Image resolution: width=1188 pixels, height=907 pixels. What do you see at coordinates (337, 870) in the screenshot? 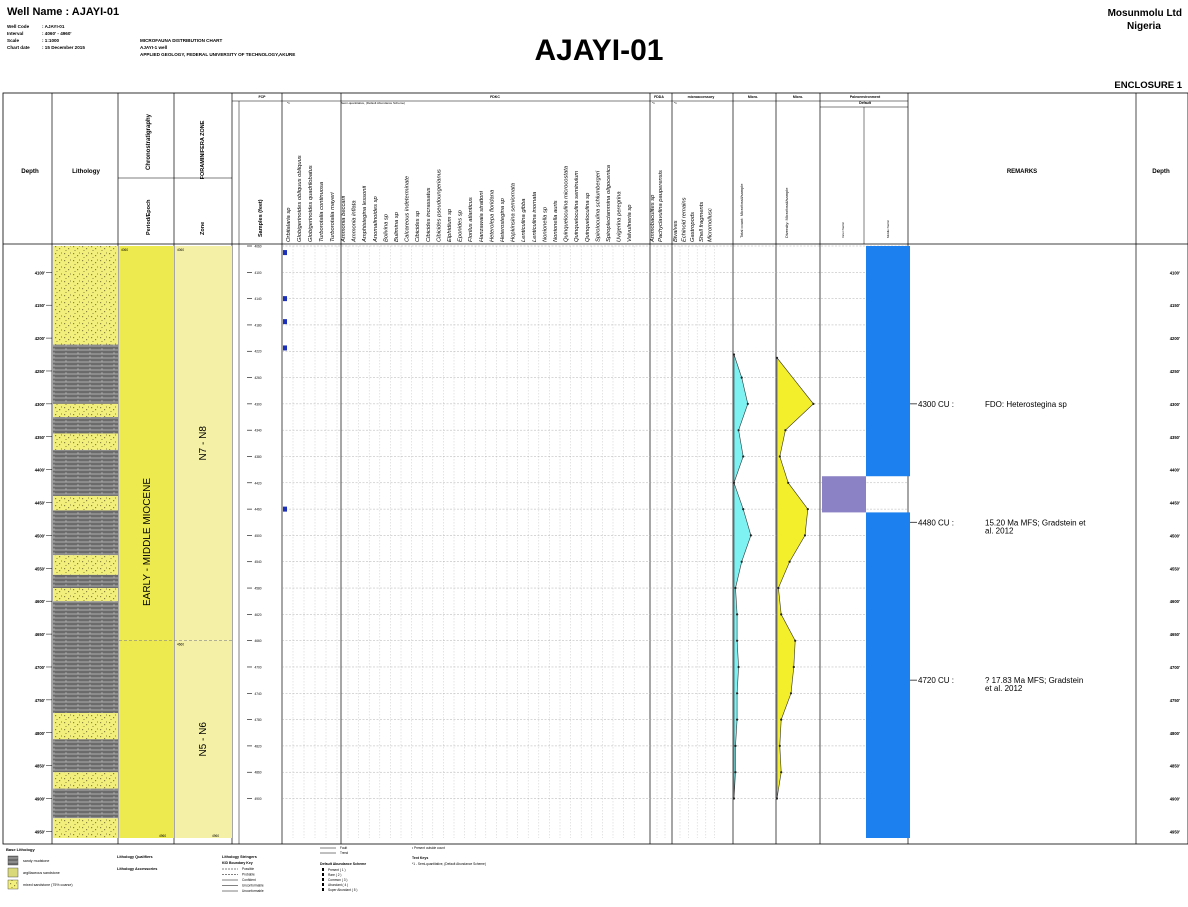
I see `legend-label: Present ( 1 )` at bounding box center [337, 870].